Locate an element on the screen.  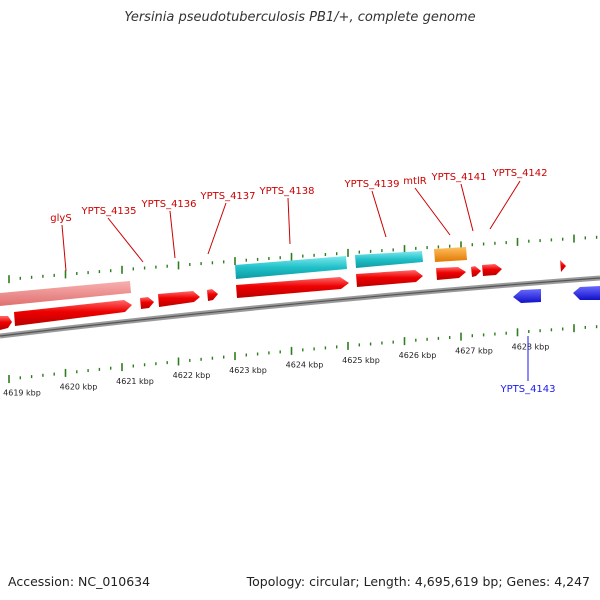
outer-tick-track is located at coordinates (303, 259).